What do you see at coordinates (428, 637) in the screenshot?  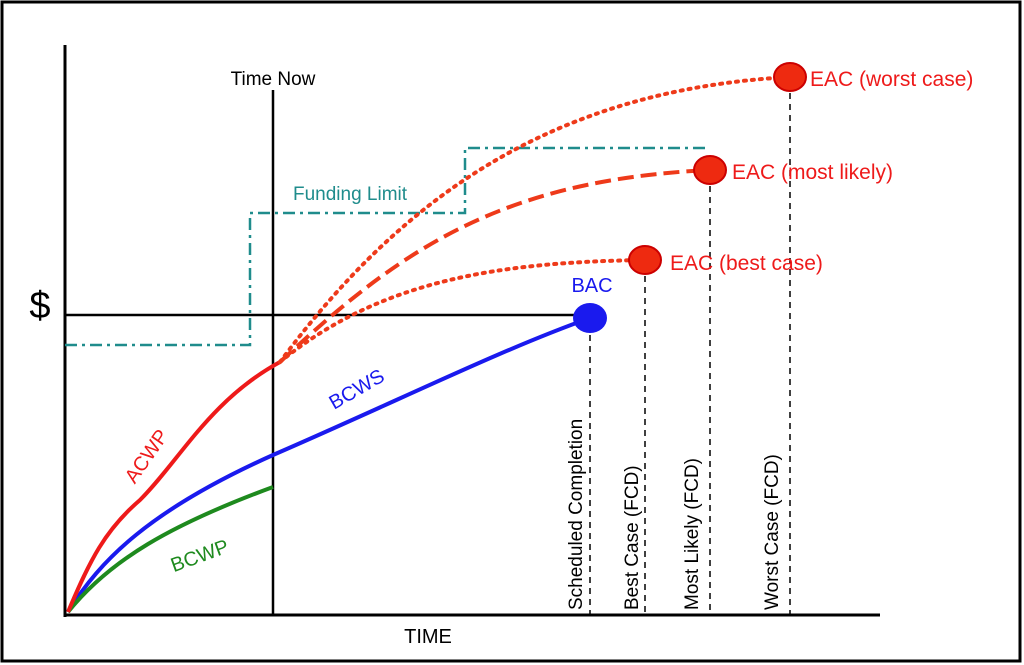 I see `x-axis-label: TIME` at bounding box center [428, 637].